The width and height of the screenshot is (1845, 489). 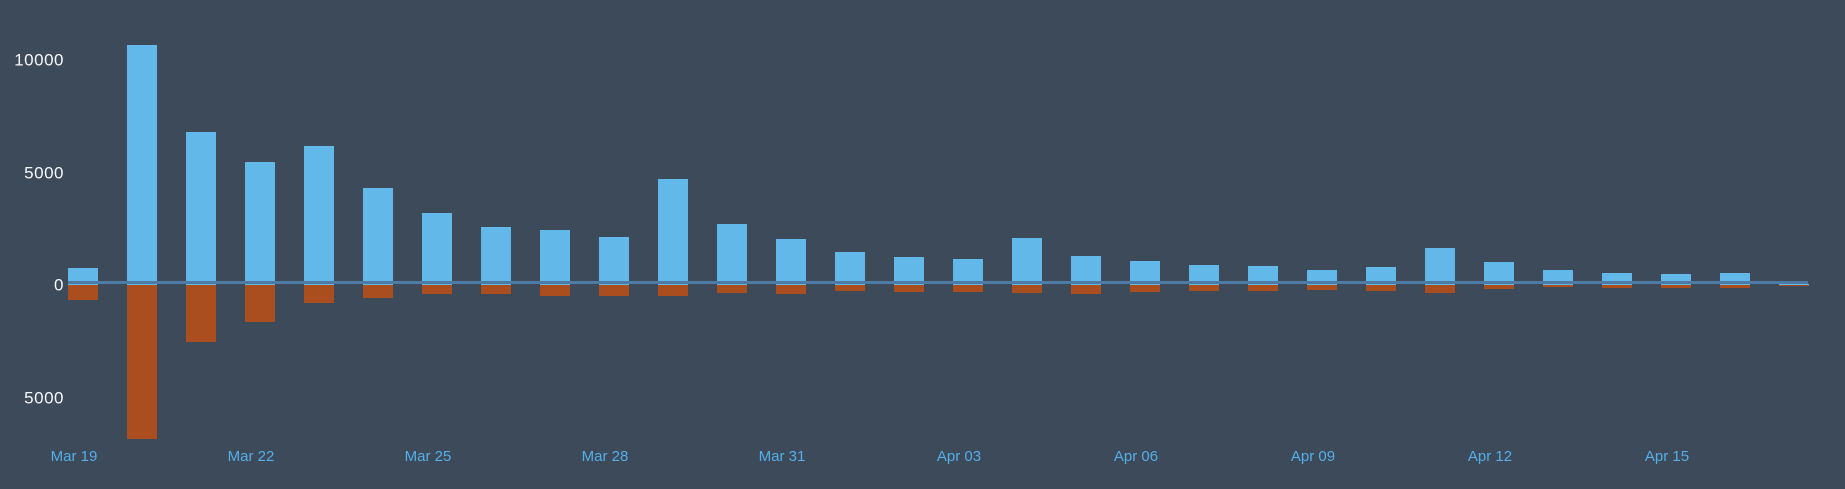 What do you see at coordinates (782, 456) in the screenshot?
I see `x-axis-label: Mar 31` at bounding box center [782, 456].